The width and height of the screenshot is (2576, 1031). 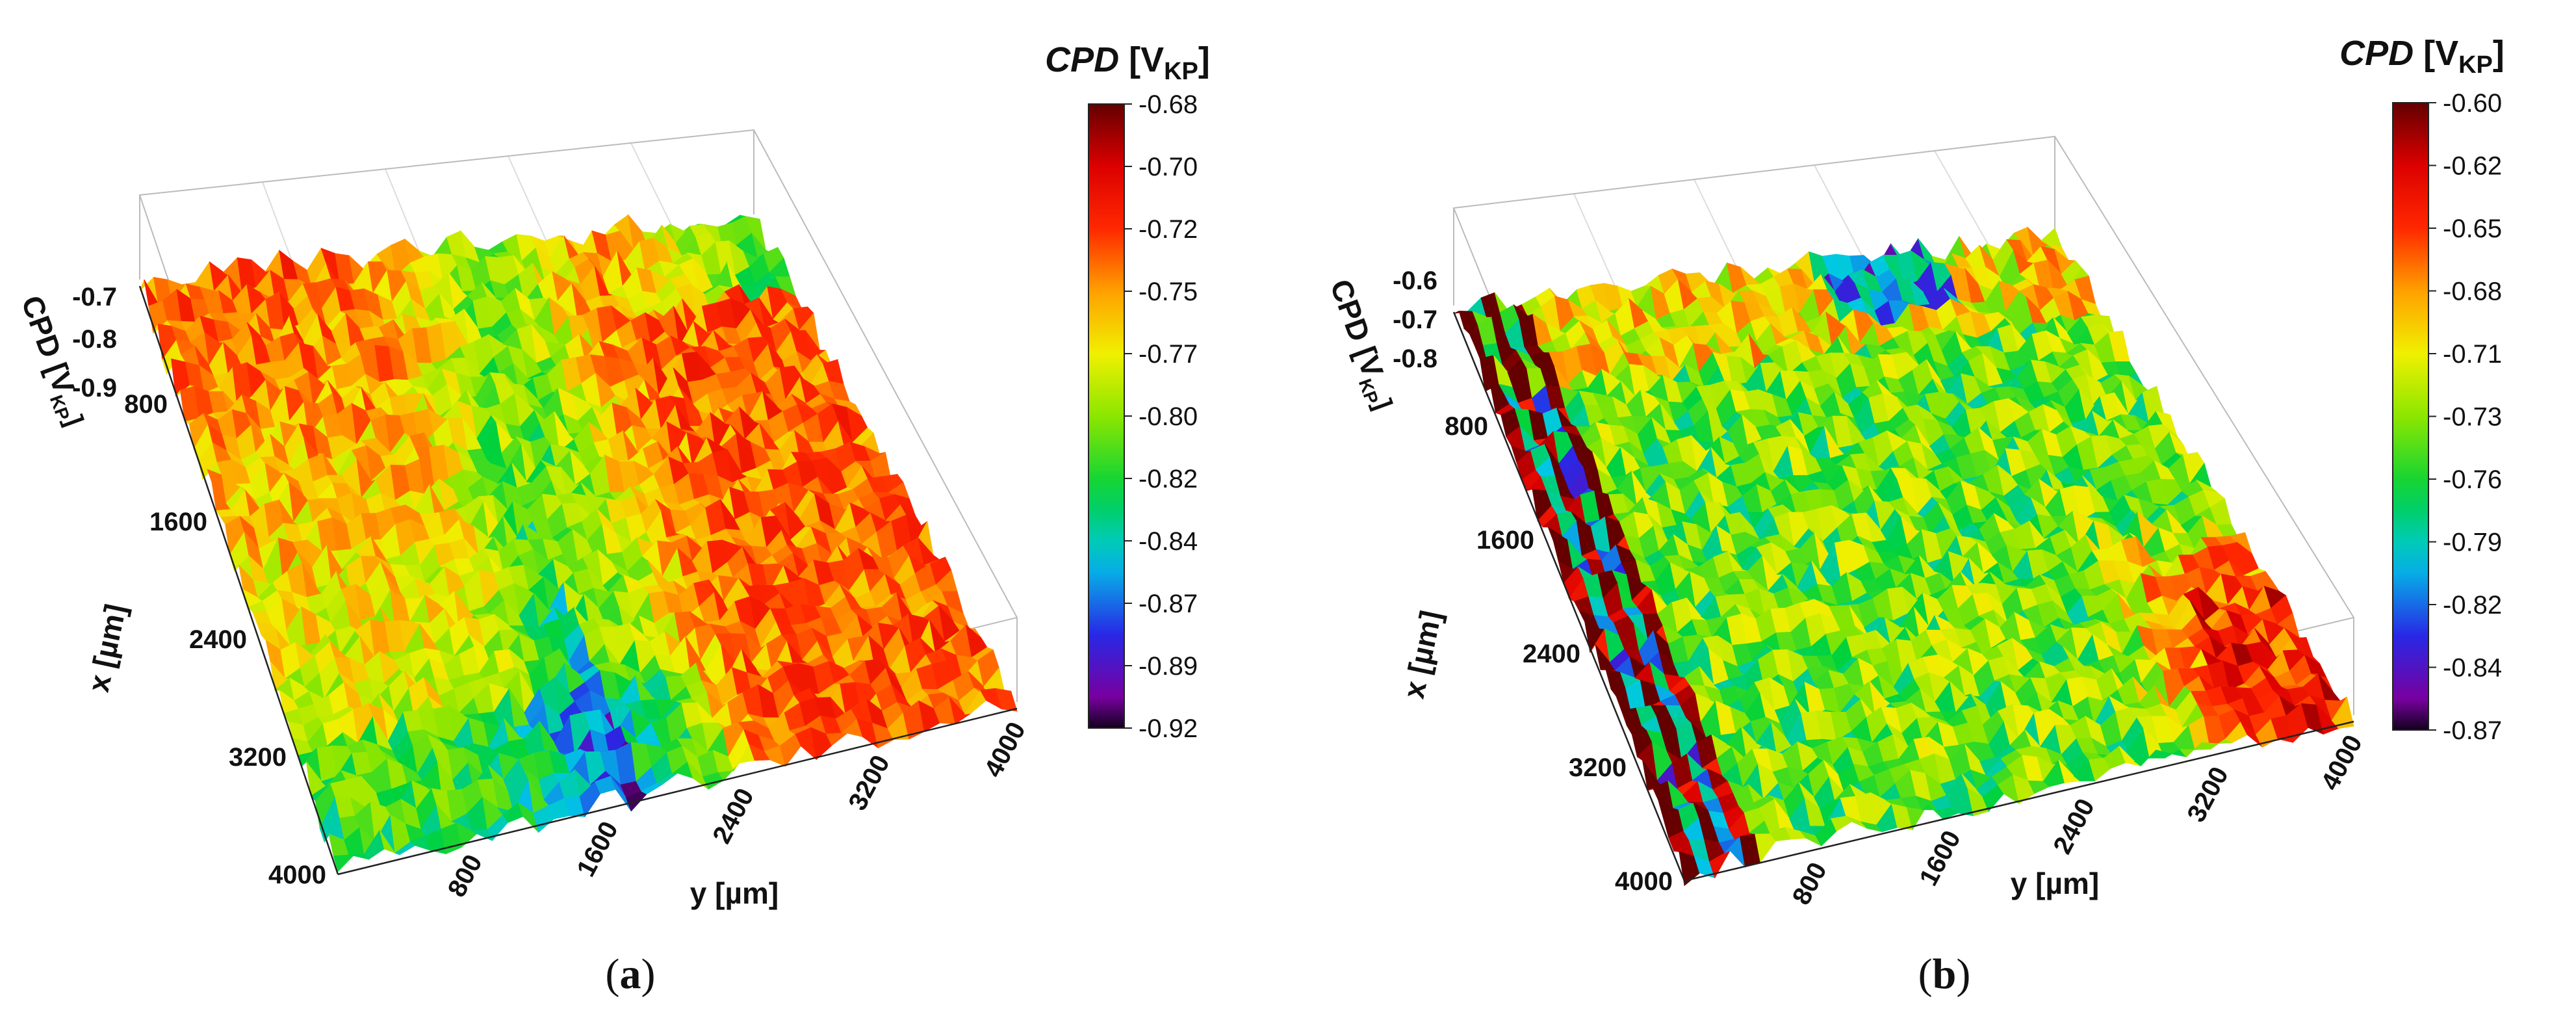 I want to click on colorbar-tick-label: -0.75, so click(x=1168, y=292).